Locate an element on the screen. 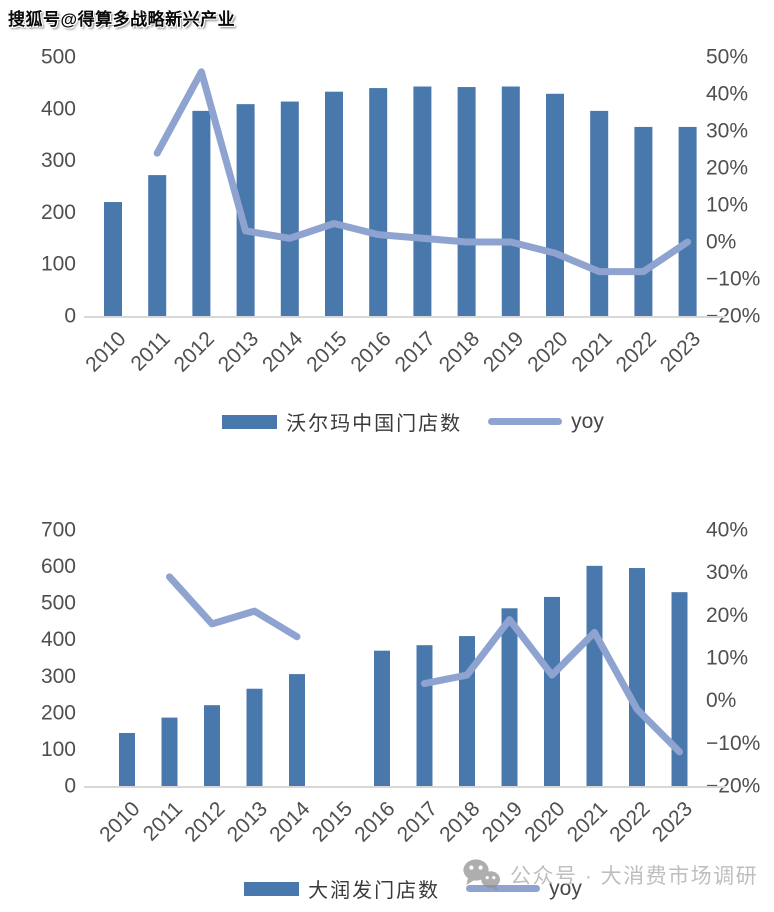  right-axis-tick-label: 50% is located at coordinates (727, 57).